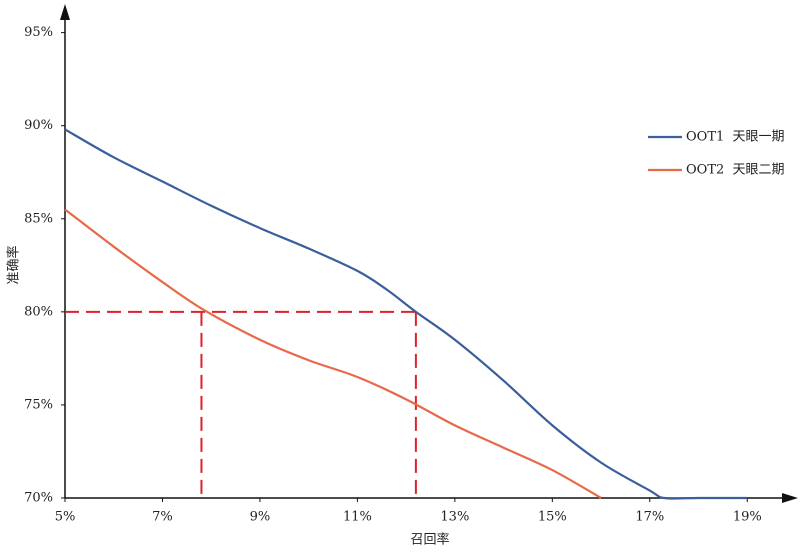 The height and width of the screenshot is (556, 801). What do you see at coordinates (65, 517) in the screenshot?
I see `x-tick-label: 5%` at bounding box center [65, 517].